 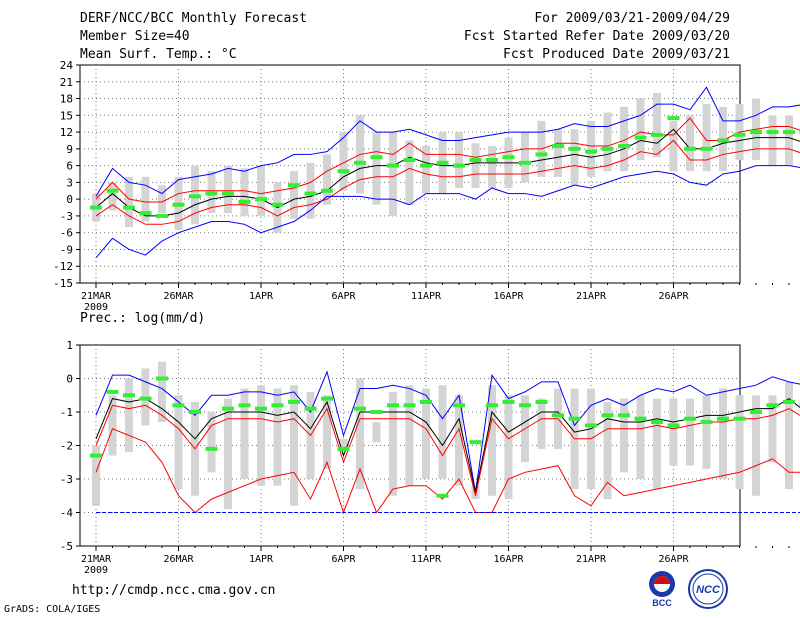 What do you see at coordinates (343, 296) in the screenshot?
I see `x-tick-label: 6APR` at bounding box center [343, 296].